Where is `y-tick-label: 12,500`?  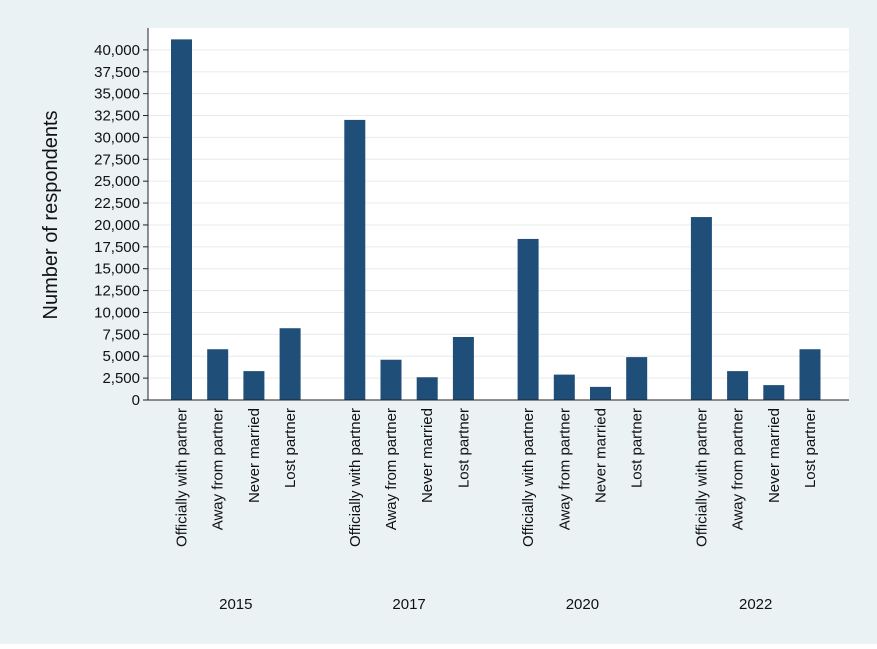 y-tick-label: 12,500 is located at coordinates (117, 291).